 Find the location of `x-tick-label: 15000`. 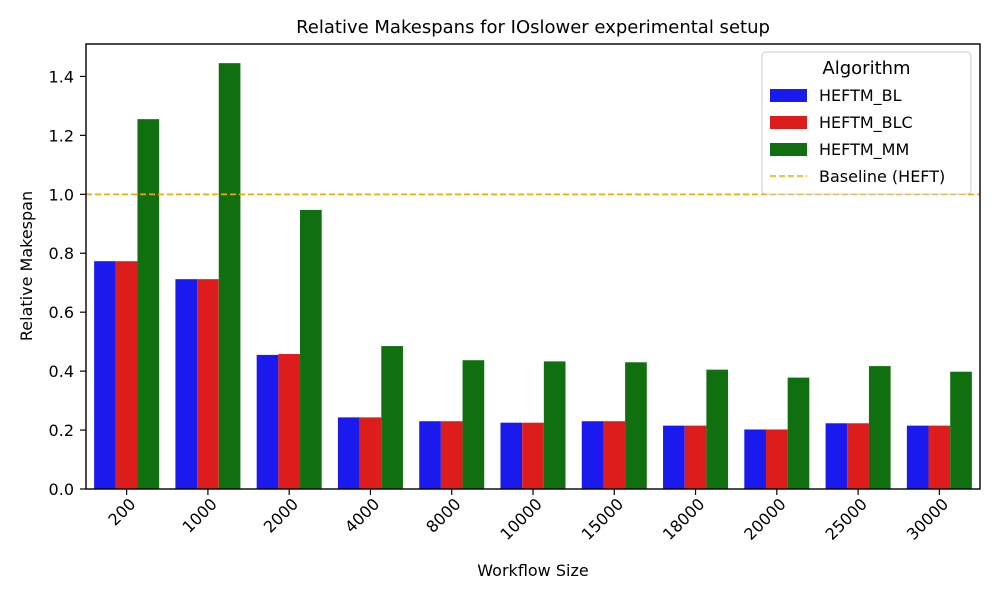

x-tick-label: 15000 is located at coordinates (602, 518).